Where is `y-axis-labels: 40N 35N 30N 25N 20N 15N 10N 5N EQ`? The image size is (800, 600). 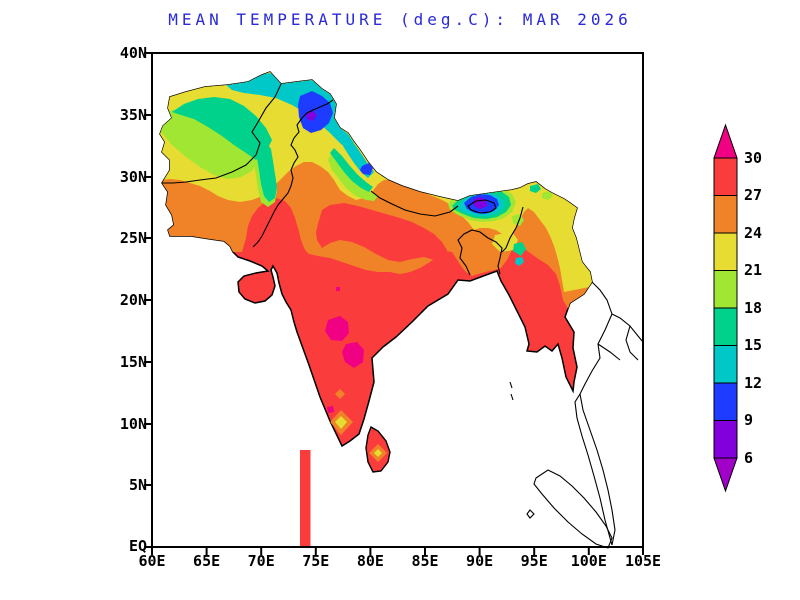
y-axis-labels: 40N 35N 30N 25N 20N 15N 10N 5N EQ is located at coordinates (133, 299).